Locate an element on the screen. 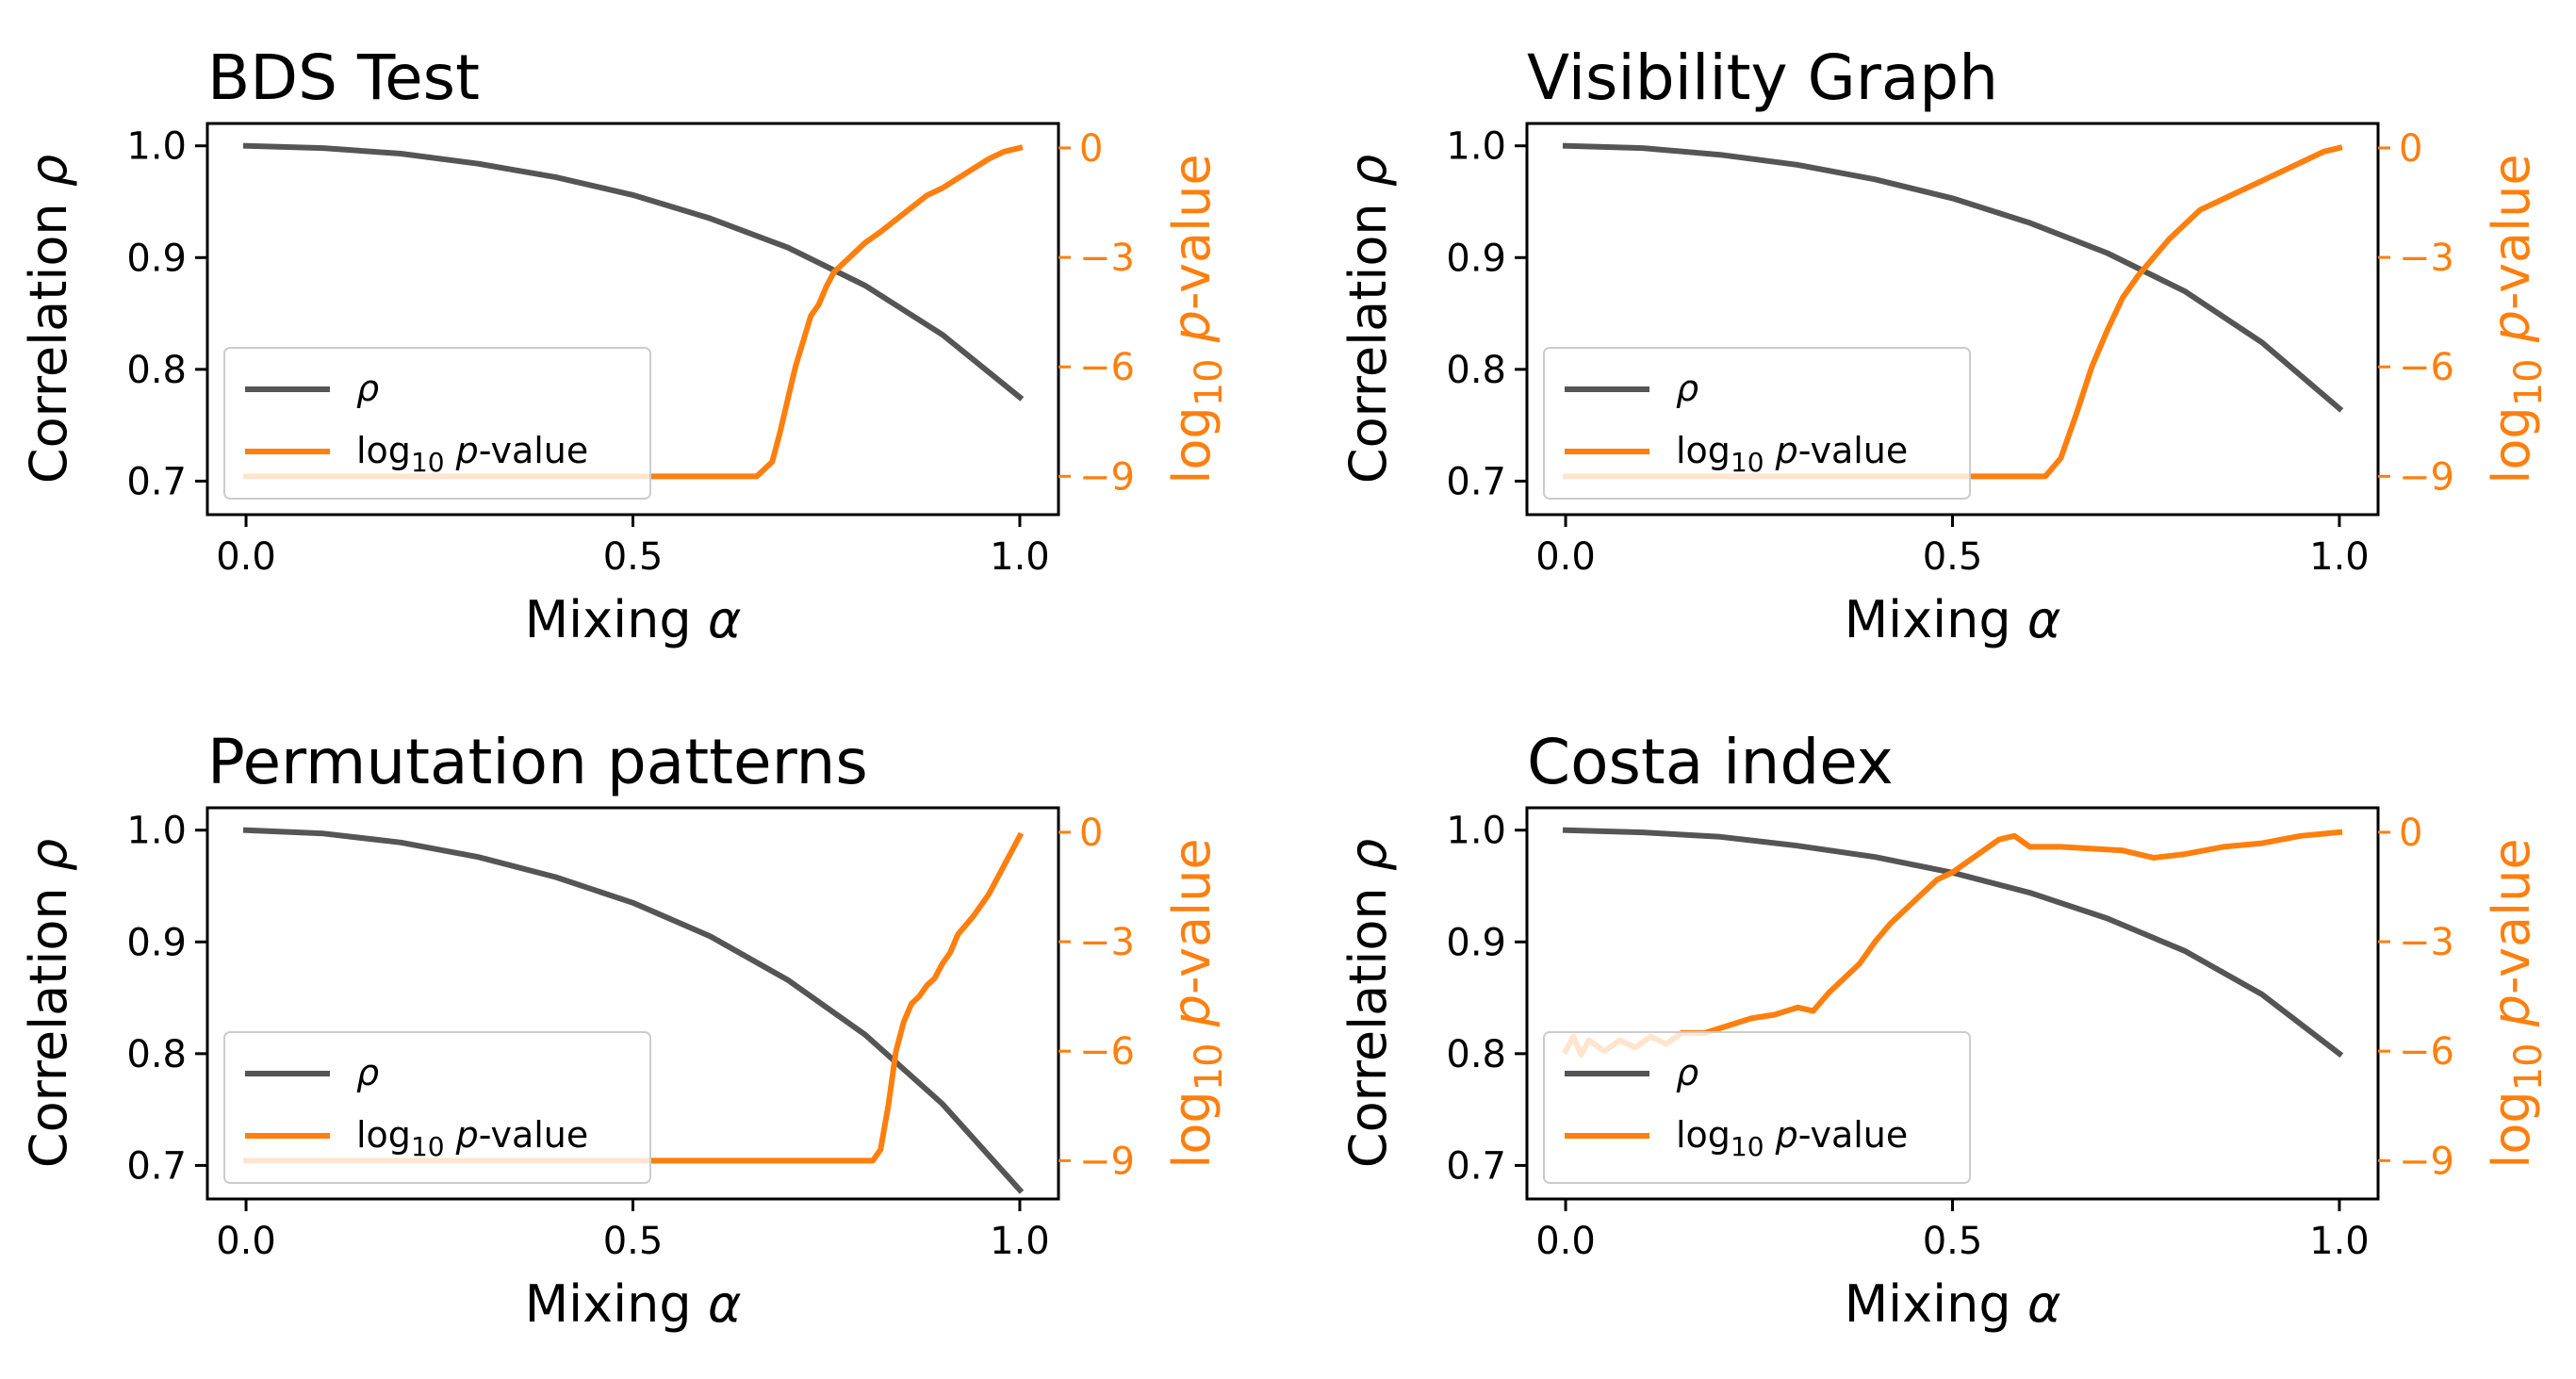  chart-title: Costa index is located at coordinates (1710, 762).